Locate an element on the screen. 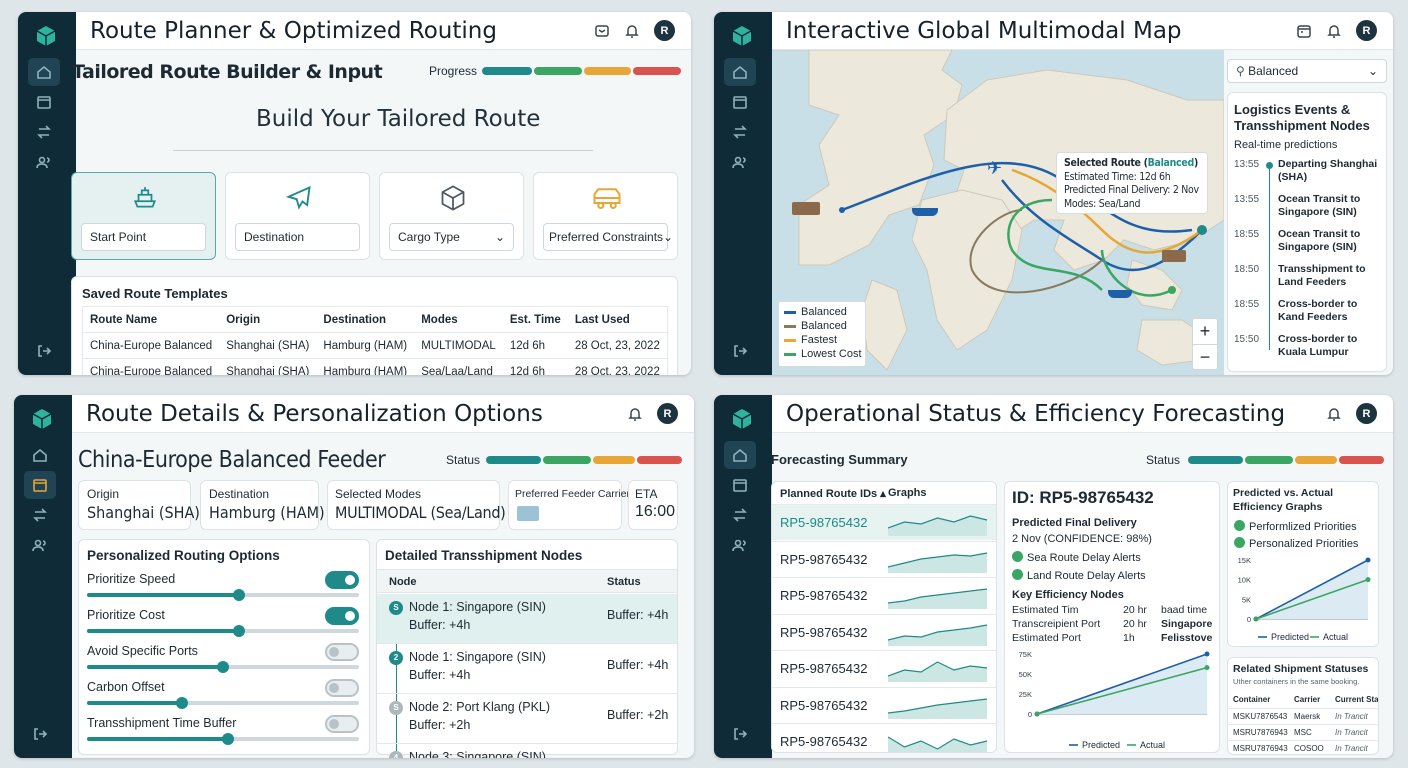 The image size is (1408, 768). destination-input: Destination is located at coordinates (297, 237).